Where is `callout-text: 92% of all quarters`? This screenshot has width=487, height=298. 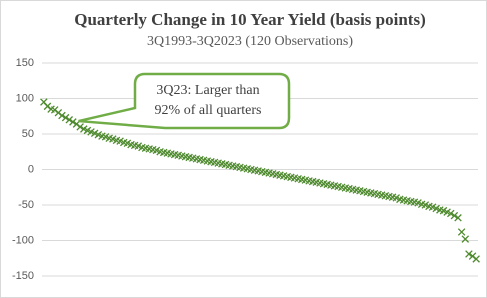 callout-text: 92% of all quarters is located at coordinates (208, 110).